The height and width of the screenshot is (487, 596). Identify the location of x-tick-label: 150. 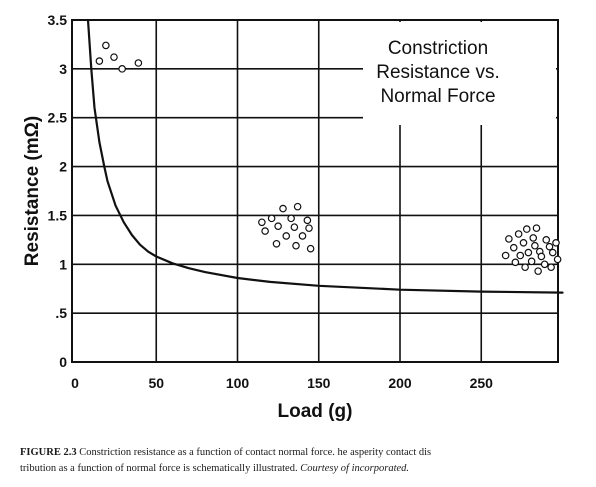
(319, 383).